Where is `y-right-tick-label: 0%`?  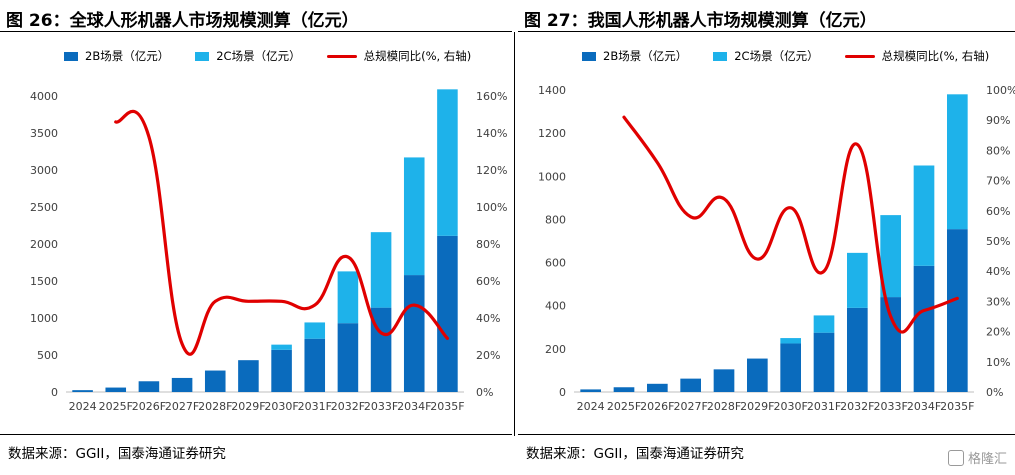 y-right-tick-label: 0% is located at coordinates (484, 392).